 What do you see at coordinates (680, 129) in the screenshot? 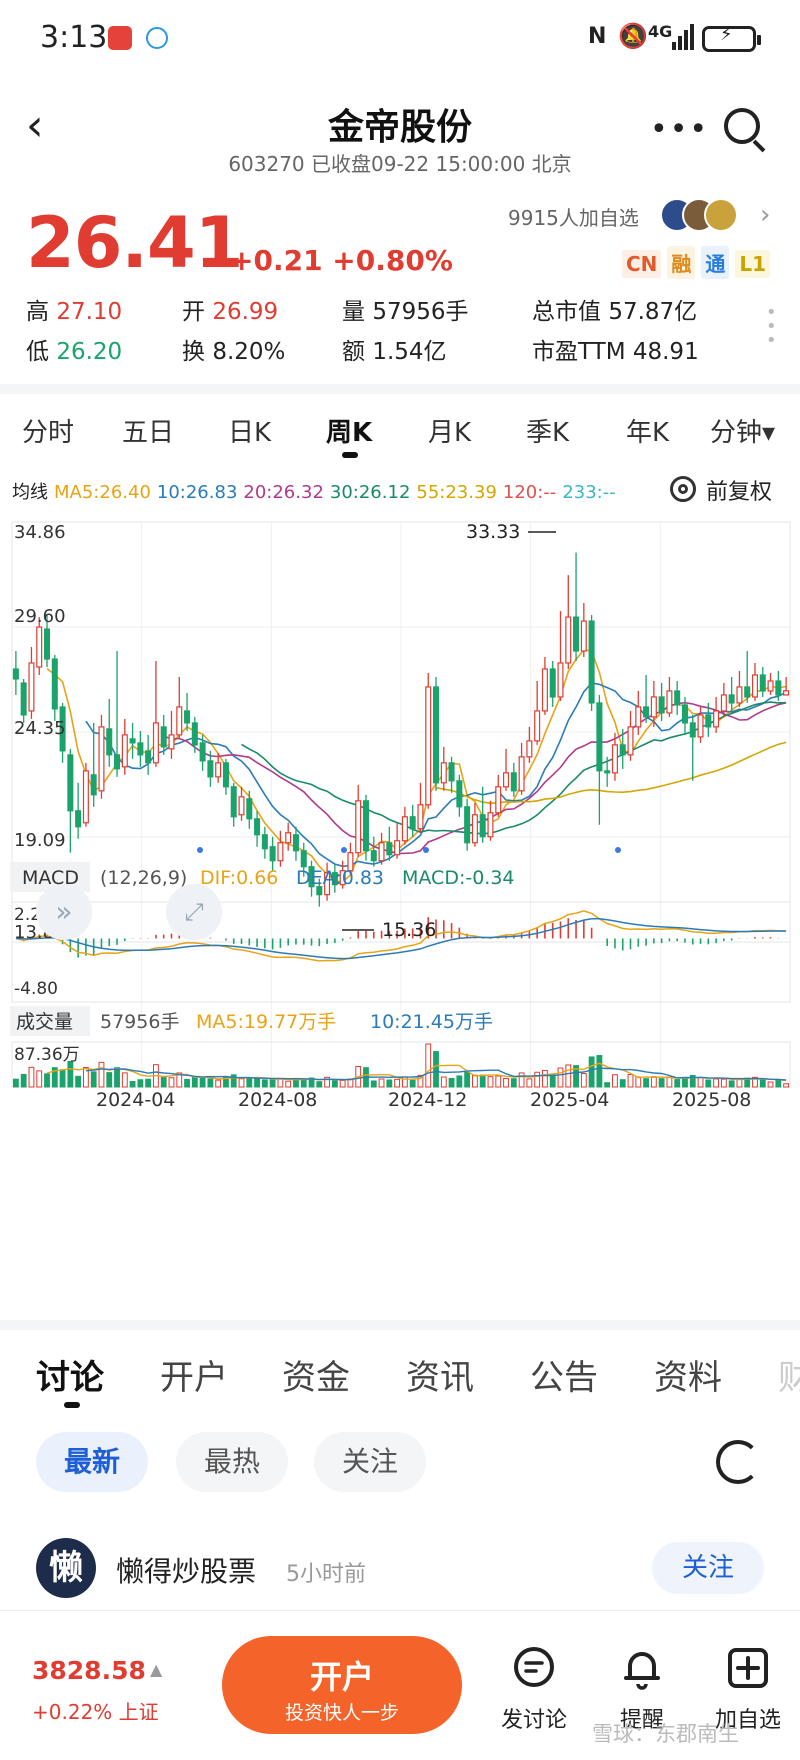
I see `more-dots-icon: •••` at bounding box center [680, 129].